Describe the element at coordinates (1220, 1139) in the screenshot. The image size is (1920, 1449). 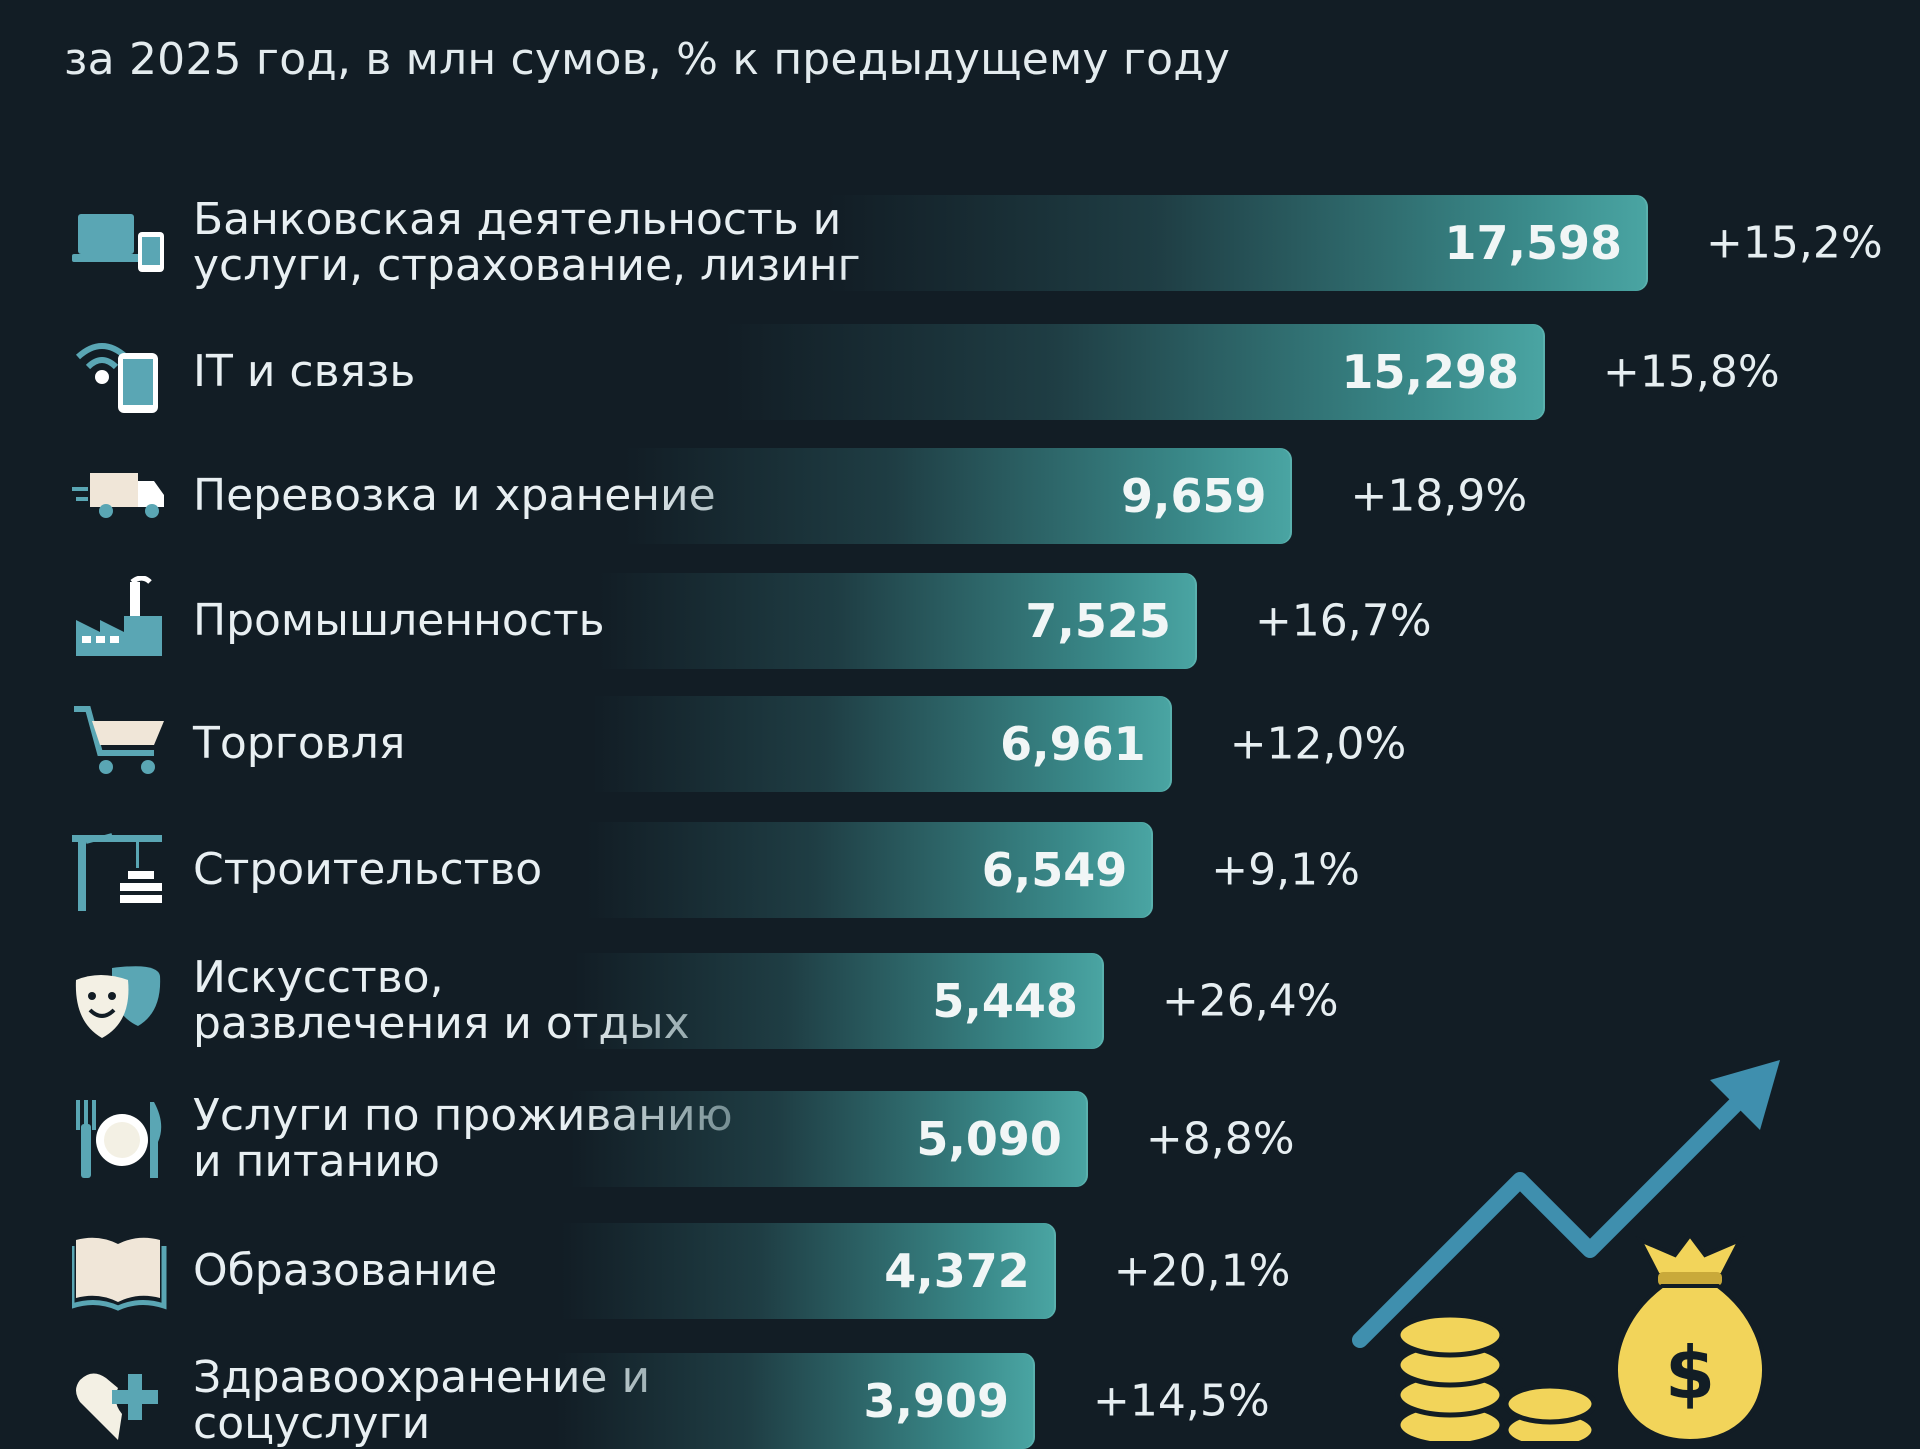
I see `change-percent-label: +8,8%` at that location.